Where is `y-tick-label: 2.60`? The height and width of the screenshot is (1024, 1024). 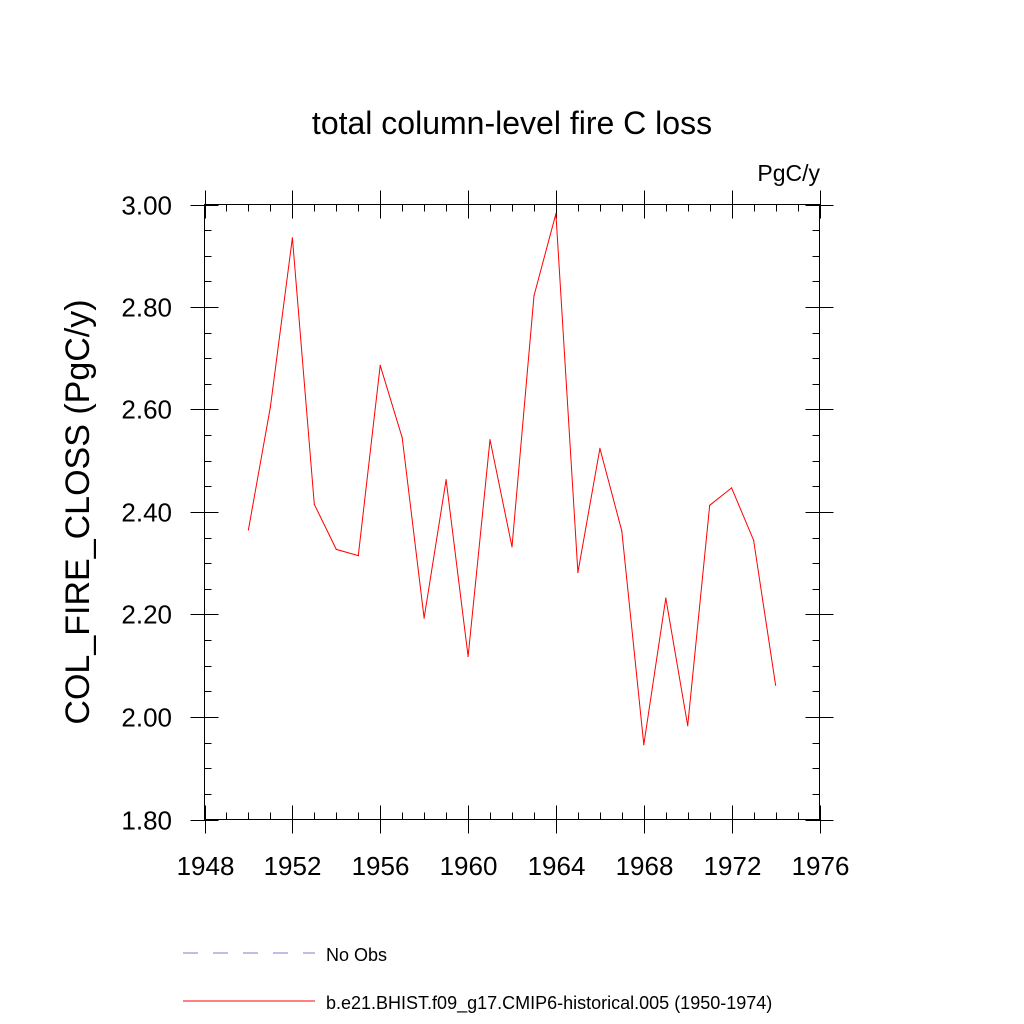 y-tick-label: 2.60 is located at coordinates (146, 410).